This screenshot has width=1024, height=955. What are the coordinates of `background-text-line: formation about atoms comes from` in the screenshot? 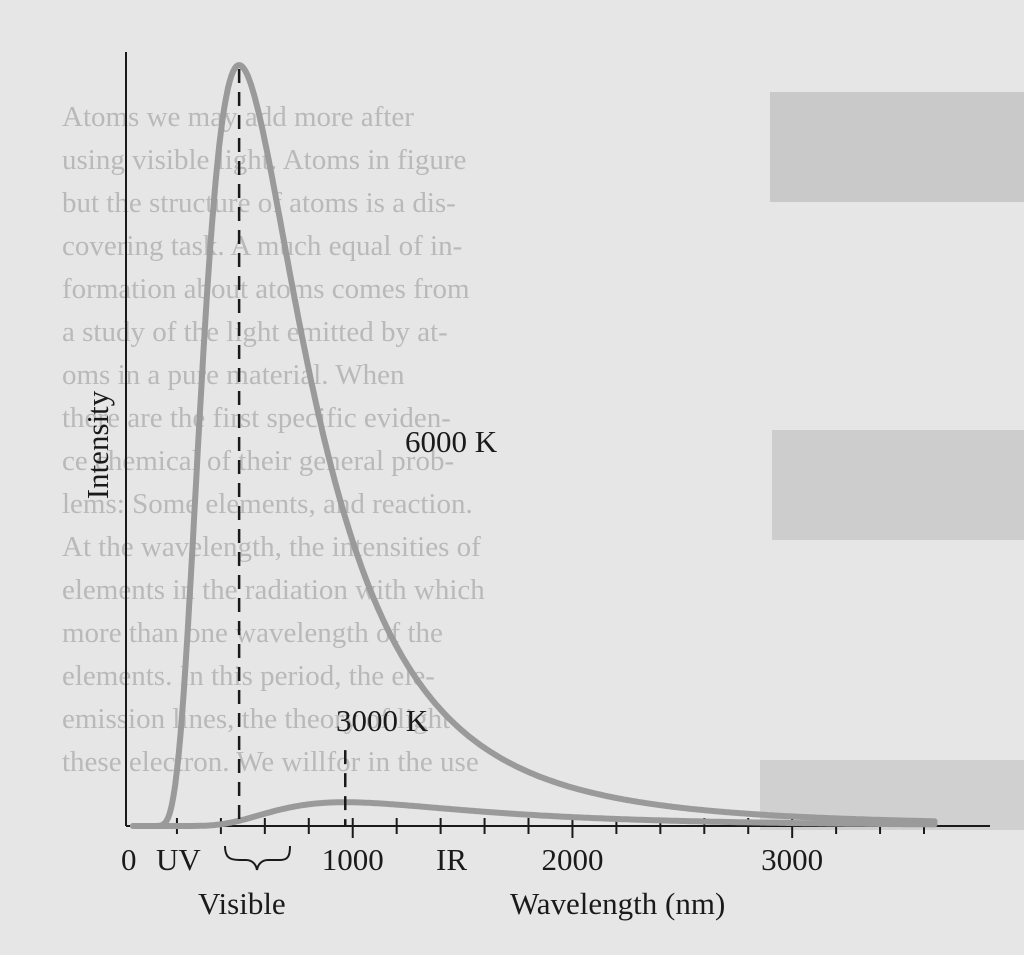 It's located at (266, 289).